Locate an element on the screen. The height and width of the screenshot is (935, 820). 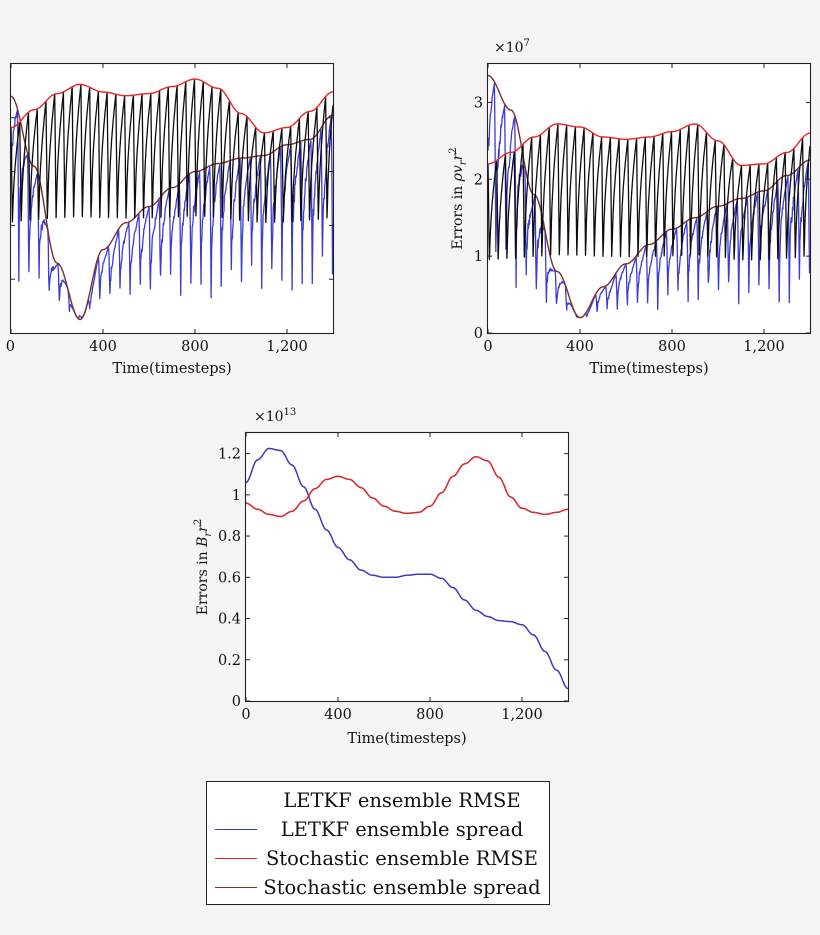
legend-item: Stochastic ensemble spread is located at coordinates (378, 888).